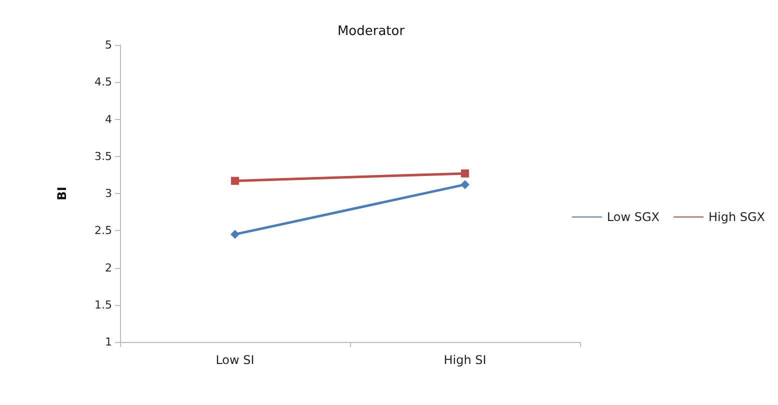 The width and height of the screenshot is (778, 405). I want to click on x-tick-label: High SI, so click(465, 360).